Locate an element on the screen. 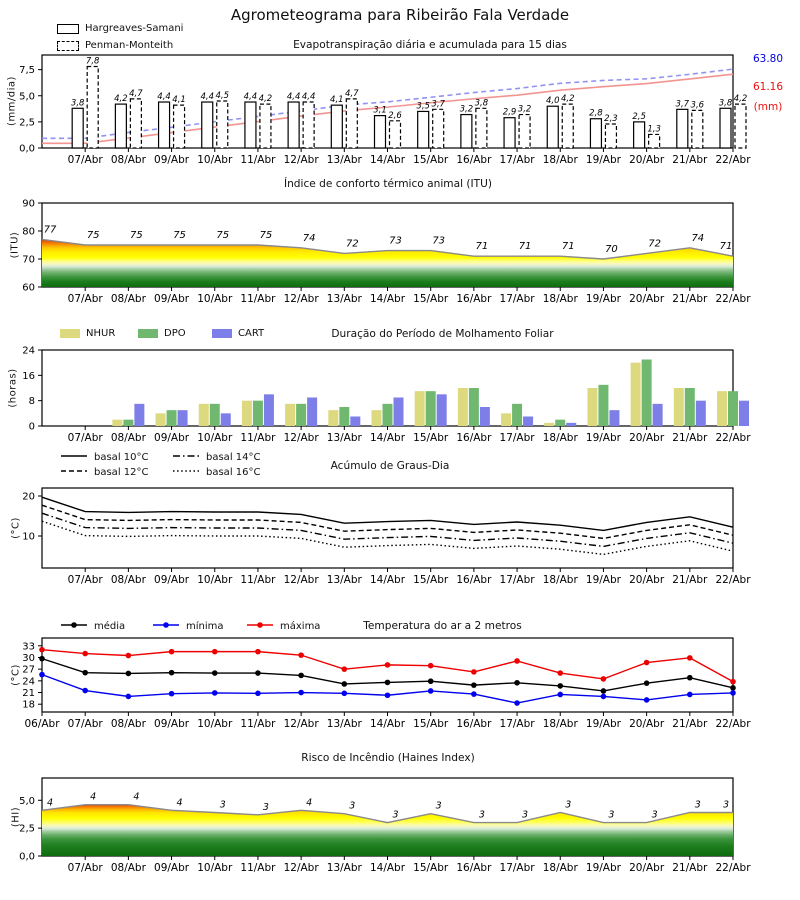 This screenshot has width=800, height=900. legend-line-sample is located at coordinates (166, 625).